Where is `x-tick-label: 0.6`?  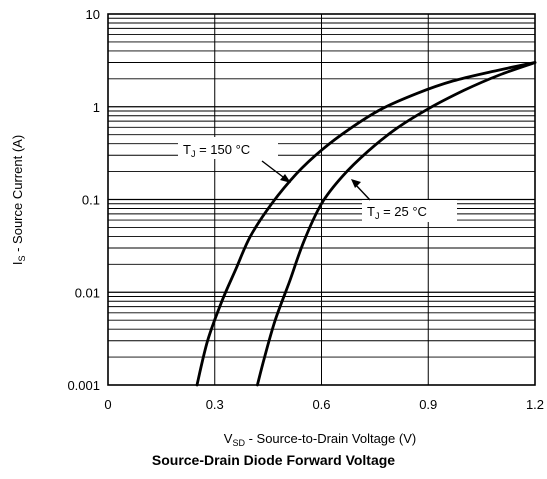 x-tick-label: 0.6 is located at coordinates (321, 404).